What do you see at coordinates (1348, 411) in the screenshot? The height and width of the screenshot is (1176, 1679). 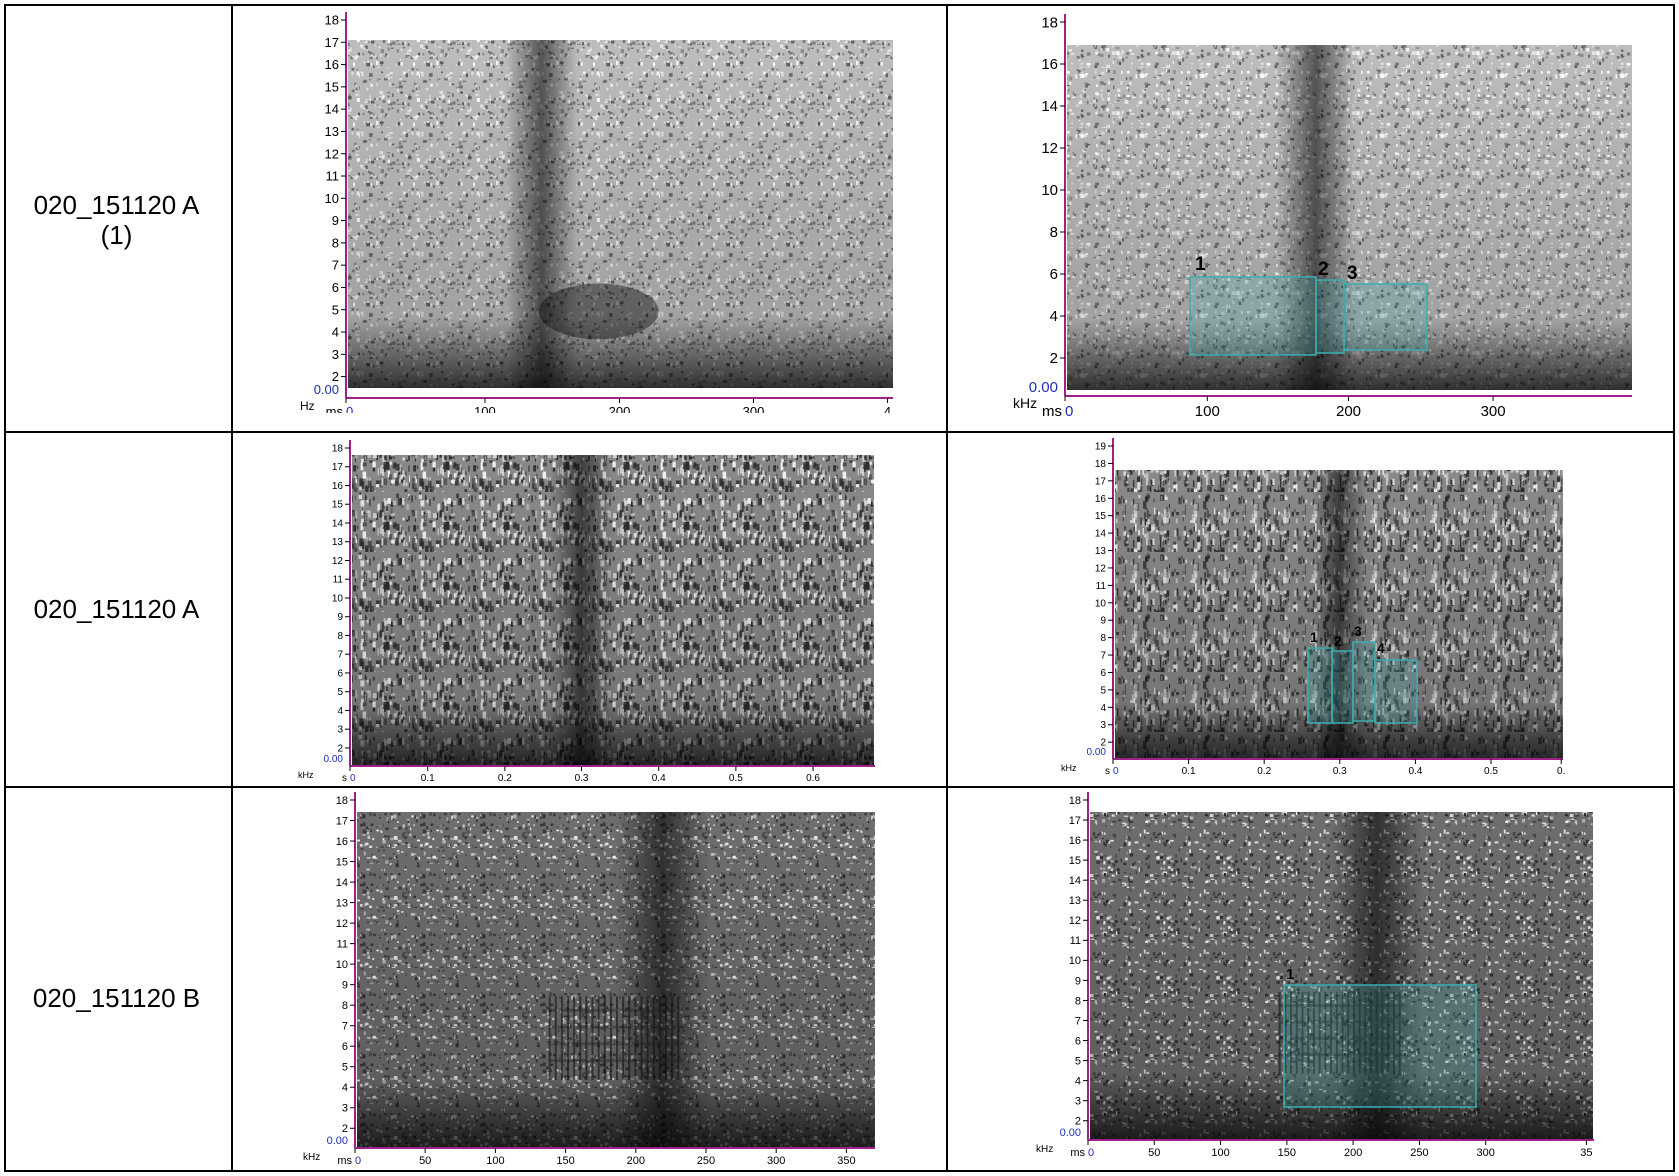 I see `x-tick-label: 200` at bounding box center [1348, 411].